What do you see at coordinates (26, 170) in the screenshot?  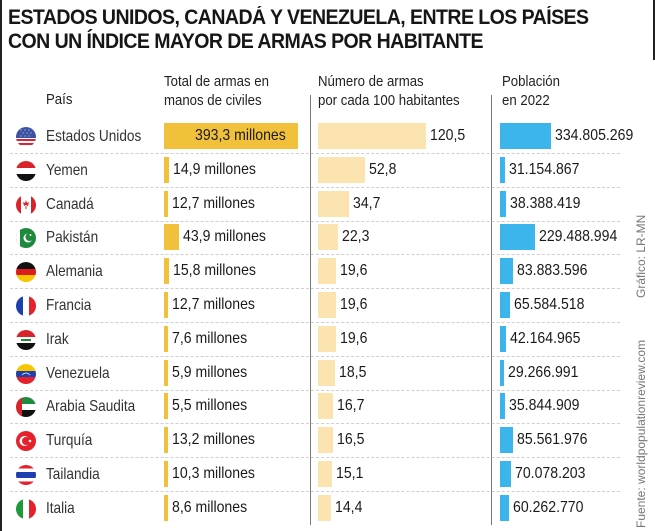 I see `yemen-flag-icon` at bounding box center [26, 170].